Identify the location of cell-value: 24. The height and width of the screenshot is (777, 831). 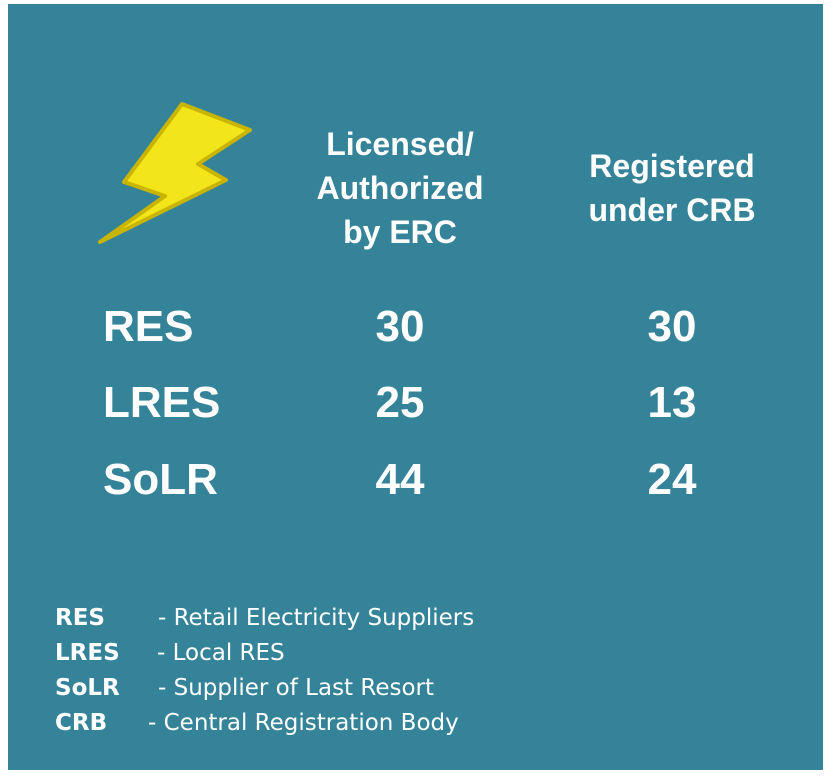
(672, 479).